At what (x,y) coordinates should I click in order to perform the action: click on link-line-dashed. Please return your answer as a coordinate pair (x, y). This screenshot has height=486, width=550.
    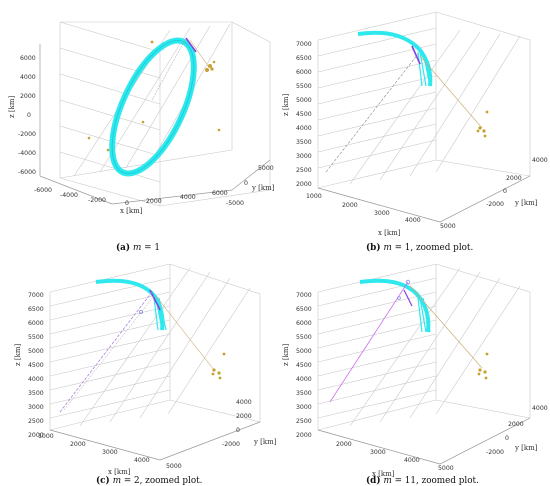
    Looking at the image, I should click on (106, 352).